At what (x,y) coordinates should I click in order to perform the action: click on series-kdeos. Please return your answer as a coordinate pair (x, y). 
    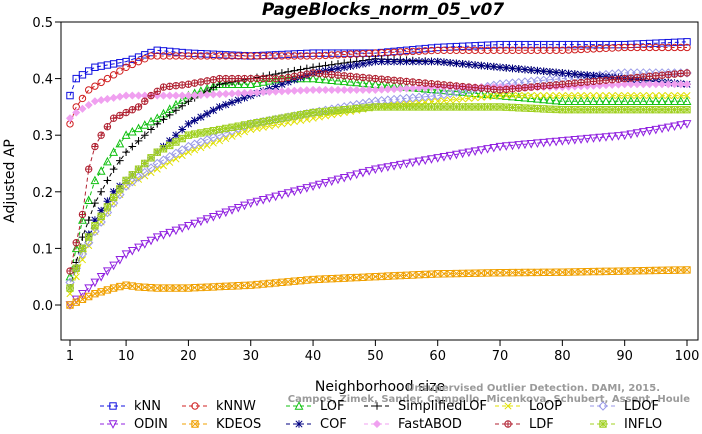
    Looking at the image, I should click on (378, 287).